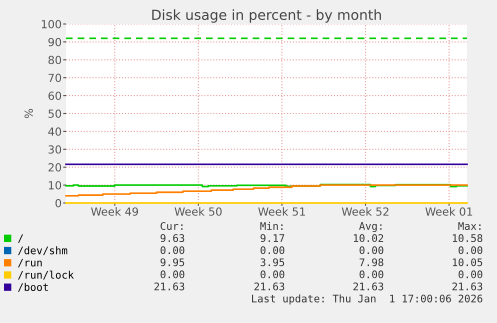 The height and width of the screenshot is (323, 497). What do you see at coordinates (55, 149) in the screenshot?
I see `y-tick-label: 30` at bounding box center [55, 149].